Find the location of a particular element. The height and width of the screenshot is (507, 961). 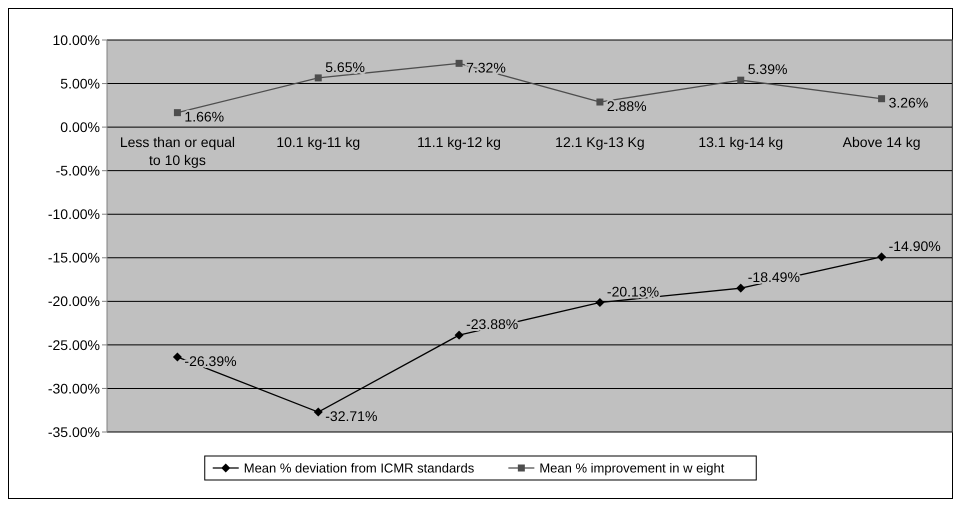

data-label: 5.65% is located at coordinates (345, 66).